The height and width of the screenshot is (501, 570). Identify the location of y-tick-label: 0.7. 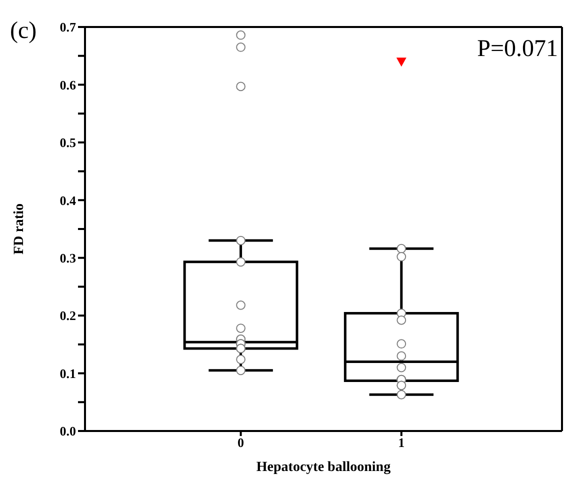
(68, 27).